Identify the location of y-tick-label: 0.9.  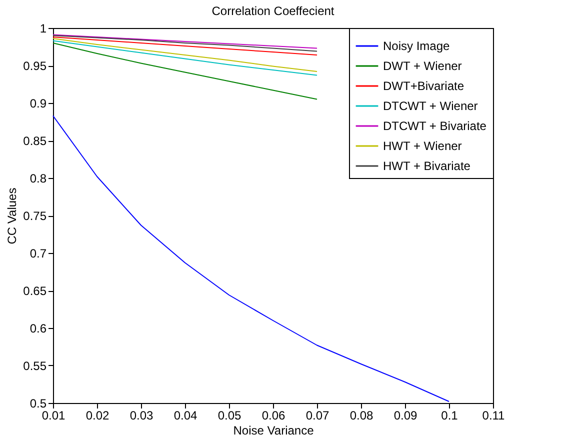
(38, 103).